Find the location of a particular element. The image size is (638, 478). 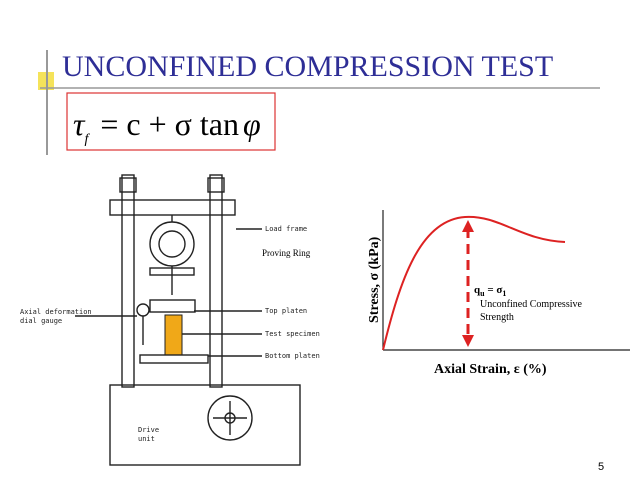

x-axis-label: Axial Strain, ε (%) is located at coordinates (490, 369).